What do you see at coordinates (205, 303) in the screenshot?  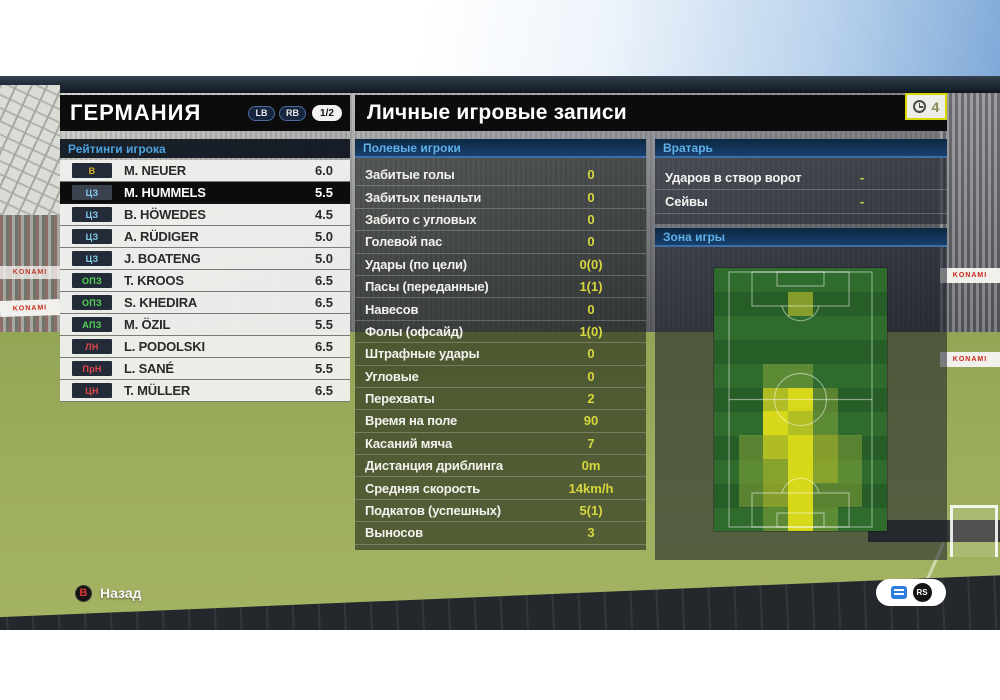 I see `player-row: ОПЗ S. KHEDIRA 6.5` at bounding box center [205, 303].